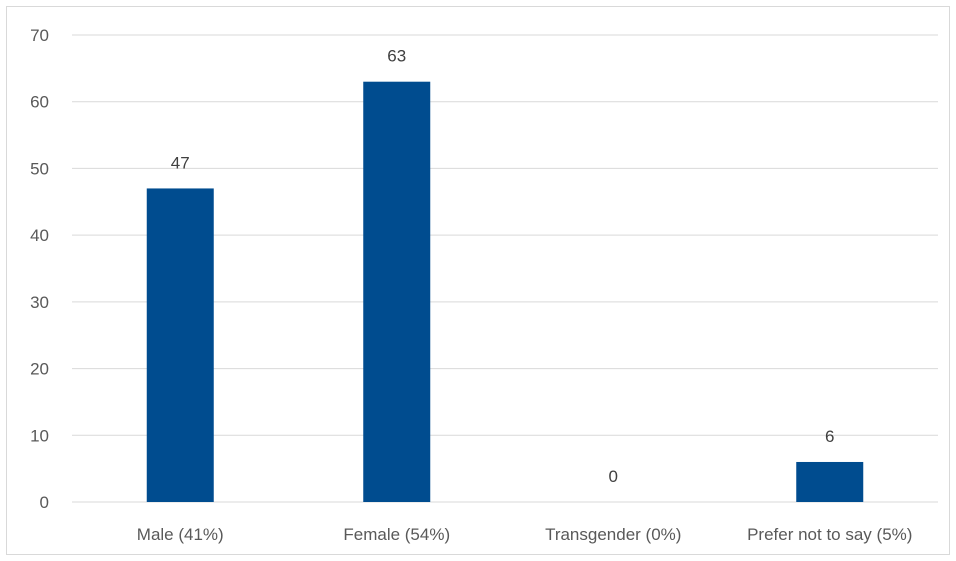 The image size is (956, 561). What do you see at coordinates (396, 534) in the screenshot?
I see `x-tick-label-1: Female (54%)` at bounding box center [396, 534].